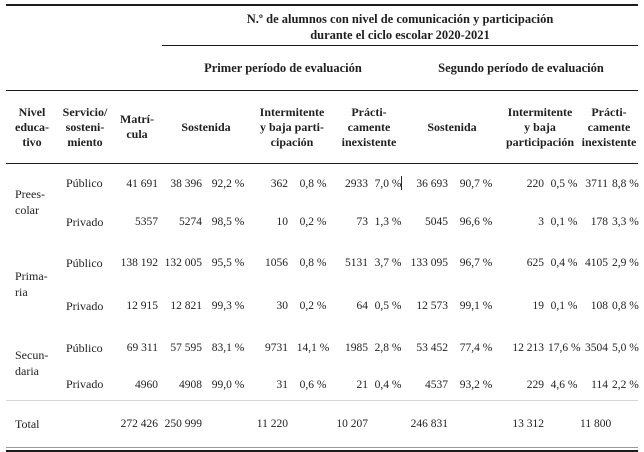  I want to click on p1-sostenida-pct-cell: 95,5 %, so click(228, 263).